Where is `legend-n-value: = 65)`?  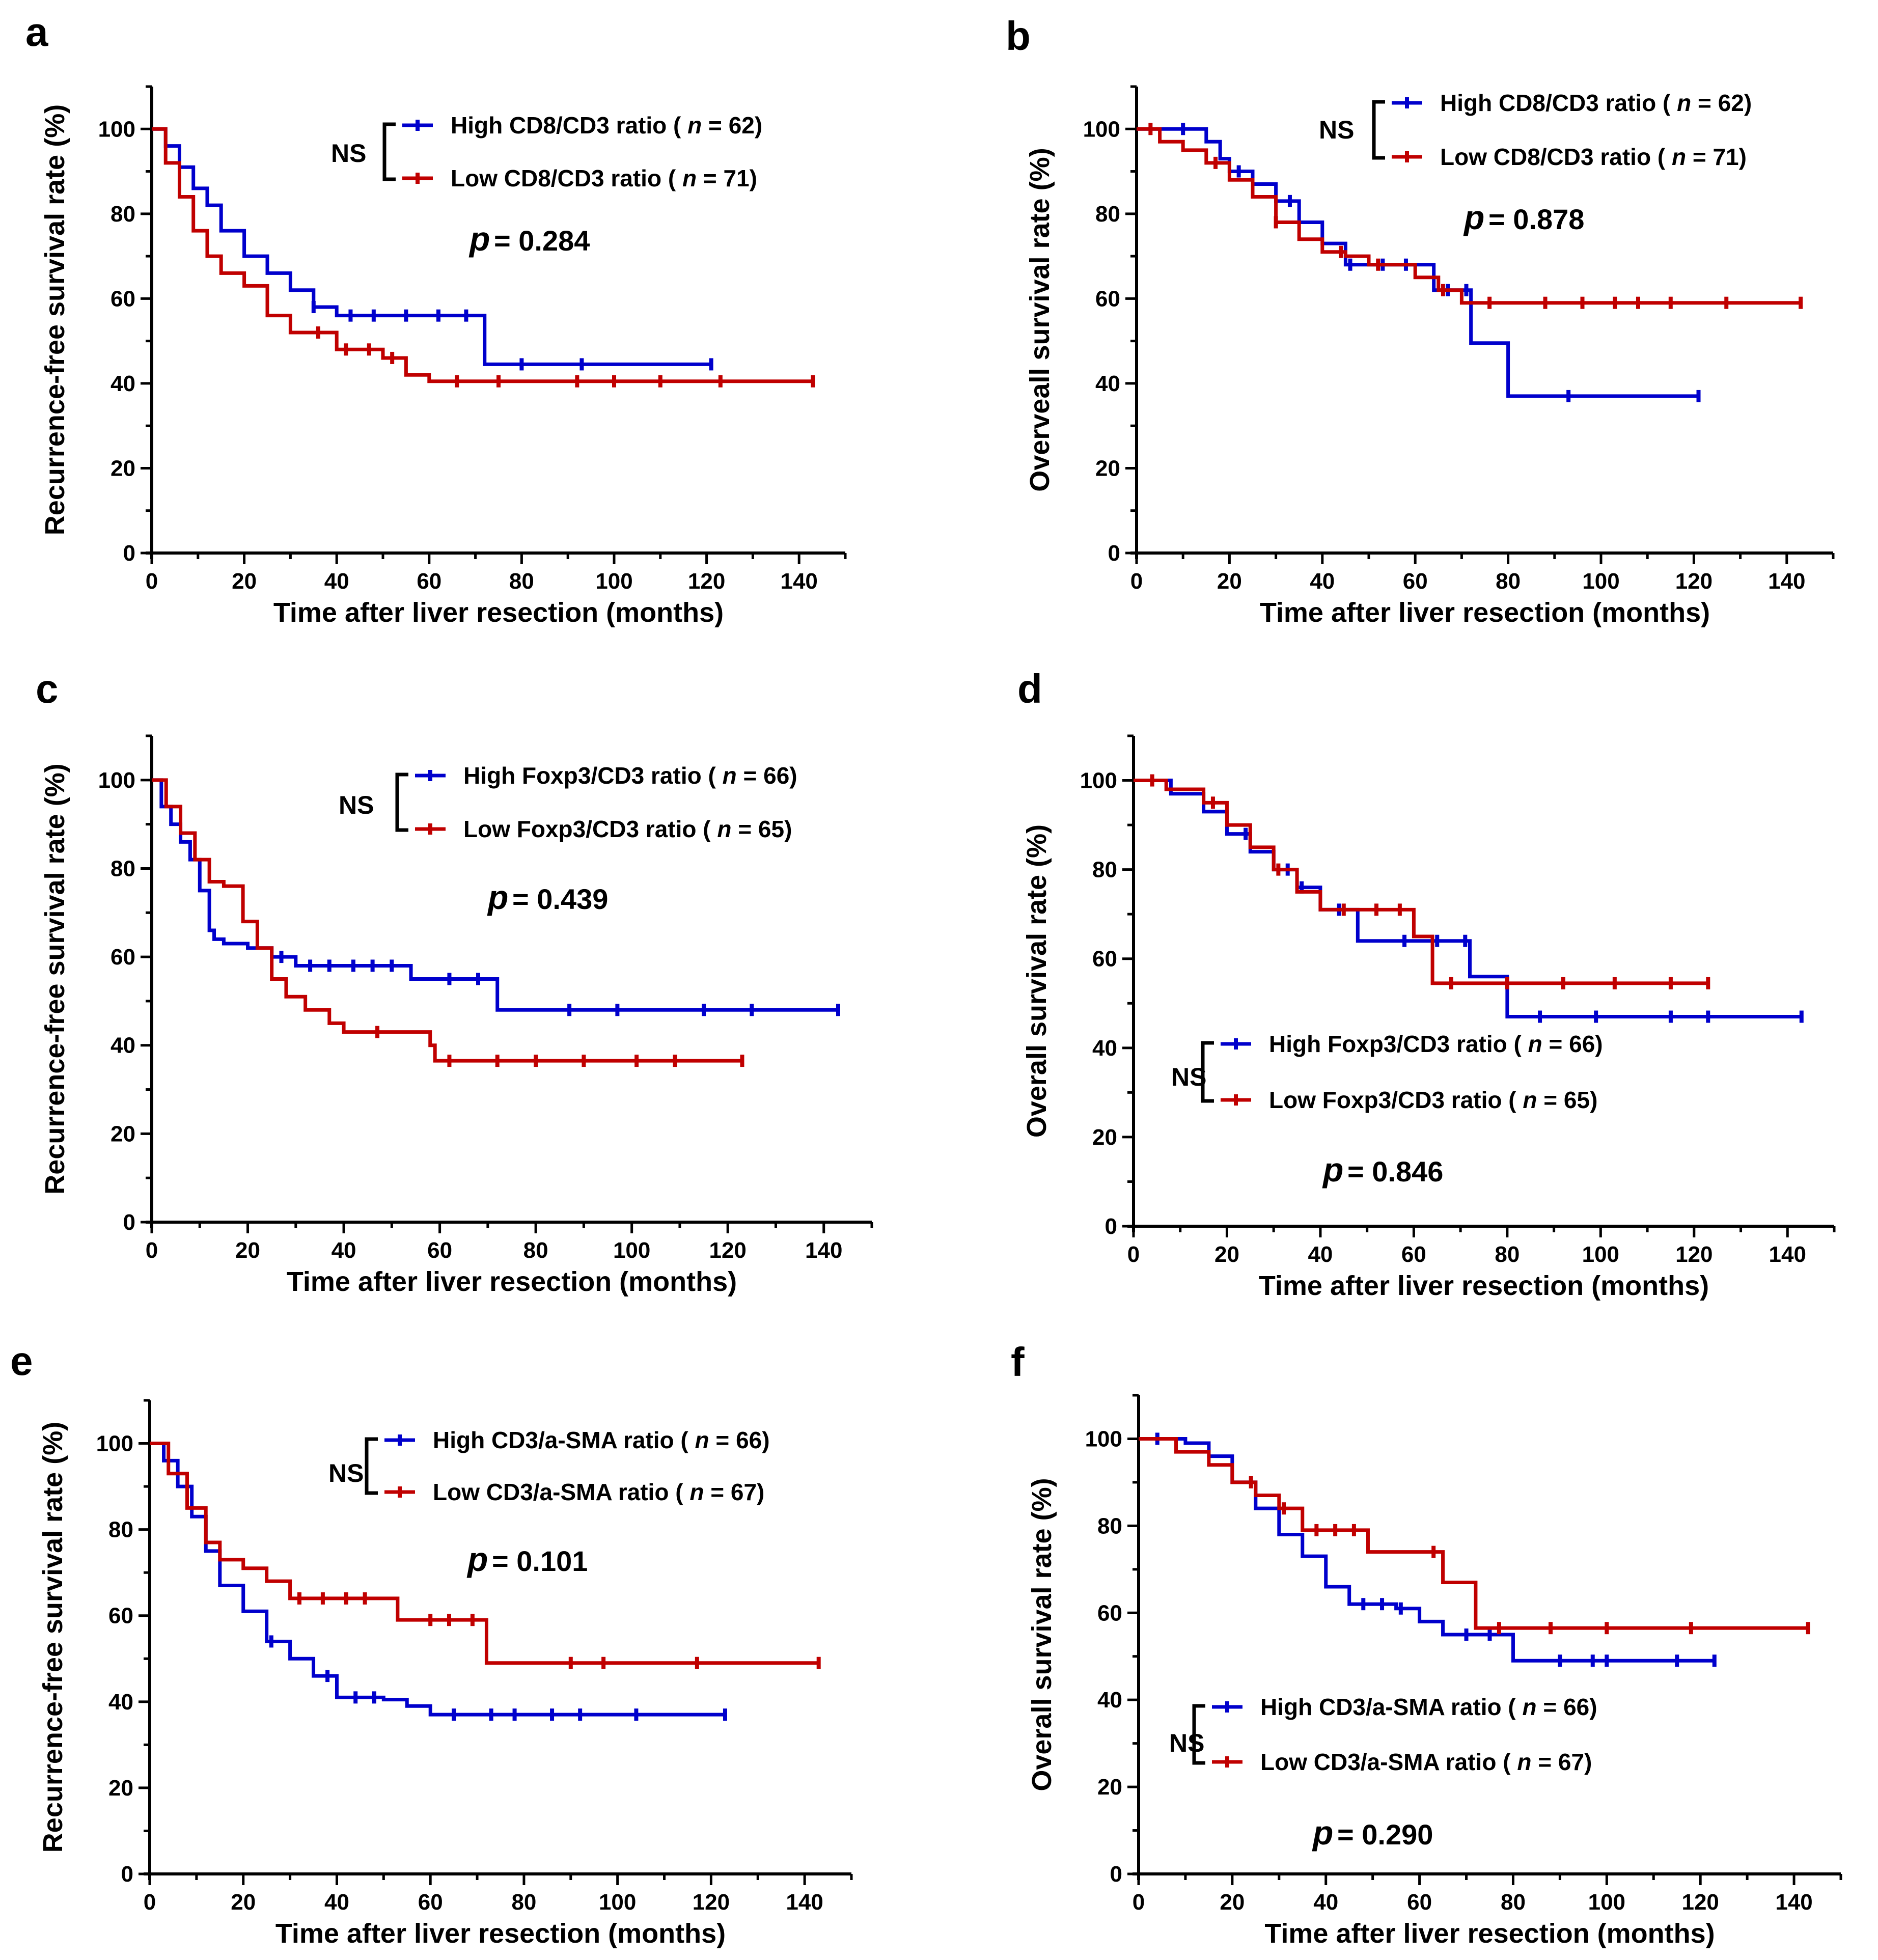
legend-n-value: = 65) is located at coordinates (1567, 1100).